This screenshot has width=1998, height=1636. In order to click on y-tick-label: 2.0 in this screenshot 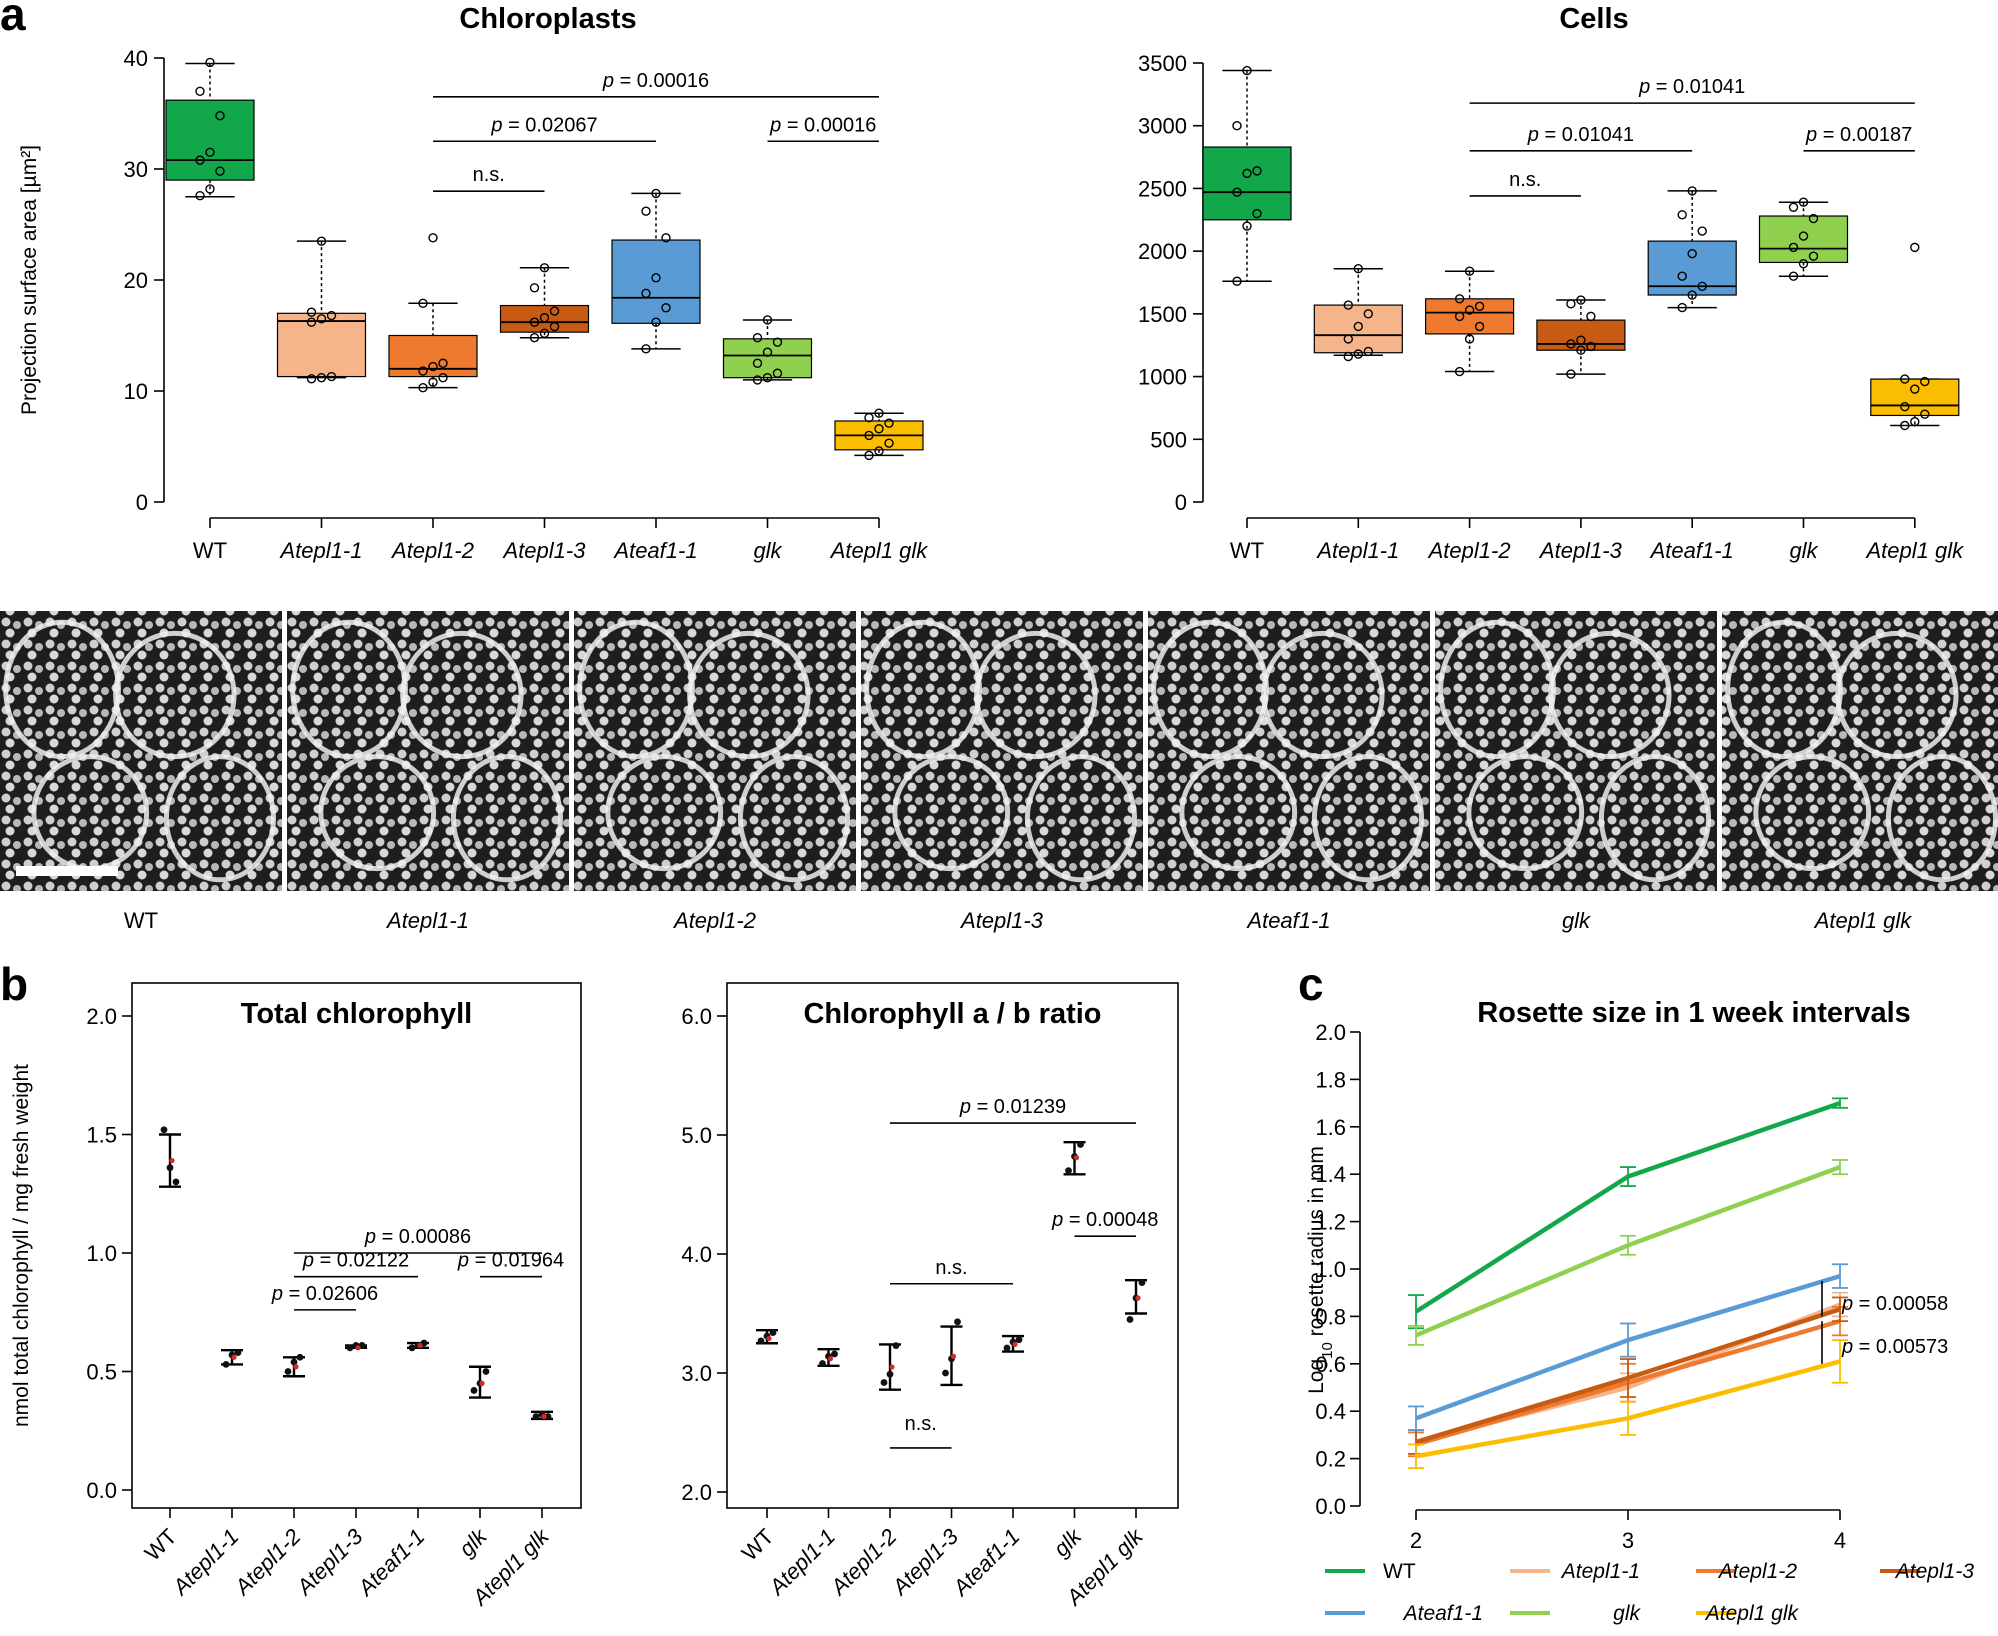, I will do `click(101, 1016)`.